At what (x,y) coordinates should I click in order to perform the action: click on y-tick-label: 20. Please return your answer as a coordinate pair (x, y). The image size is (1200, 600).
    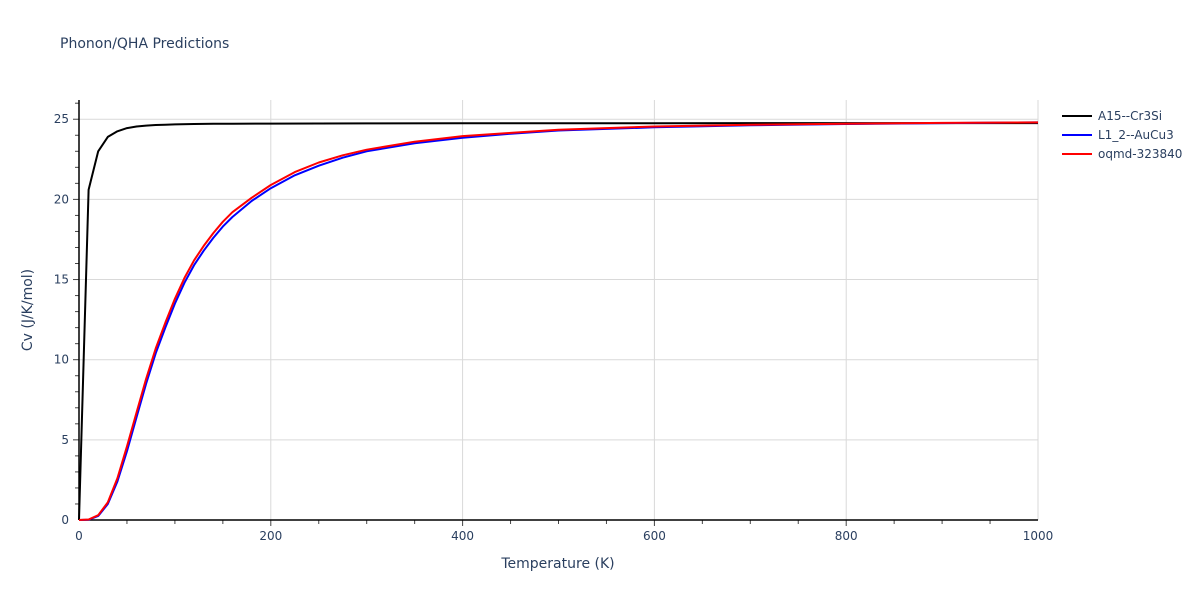
    Looking at the image, I should click on (61, 199).